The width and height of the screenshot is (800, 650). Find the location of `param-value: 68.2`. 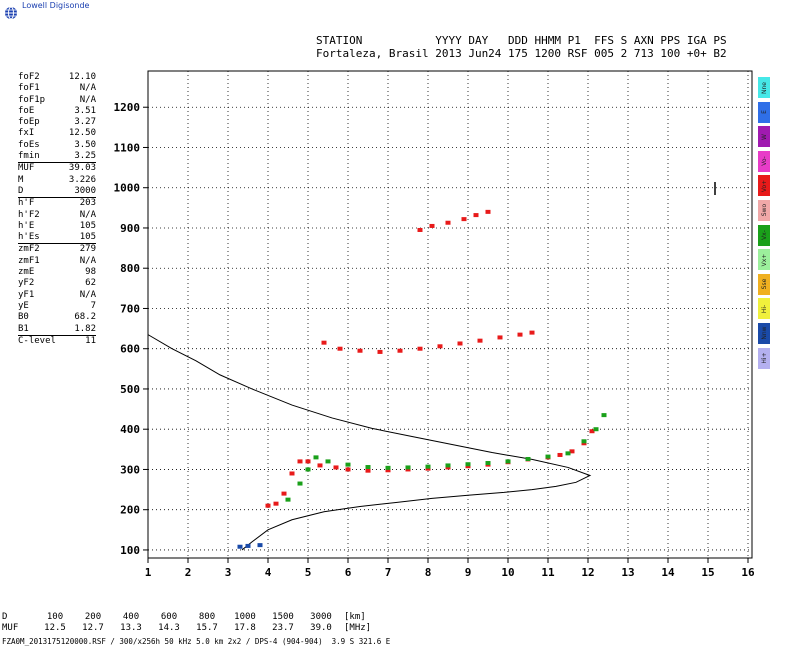

param-value: 68.2 is located at coordinates (85, 317).